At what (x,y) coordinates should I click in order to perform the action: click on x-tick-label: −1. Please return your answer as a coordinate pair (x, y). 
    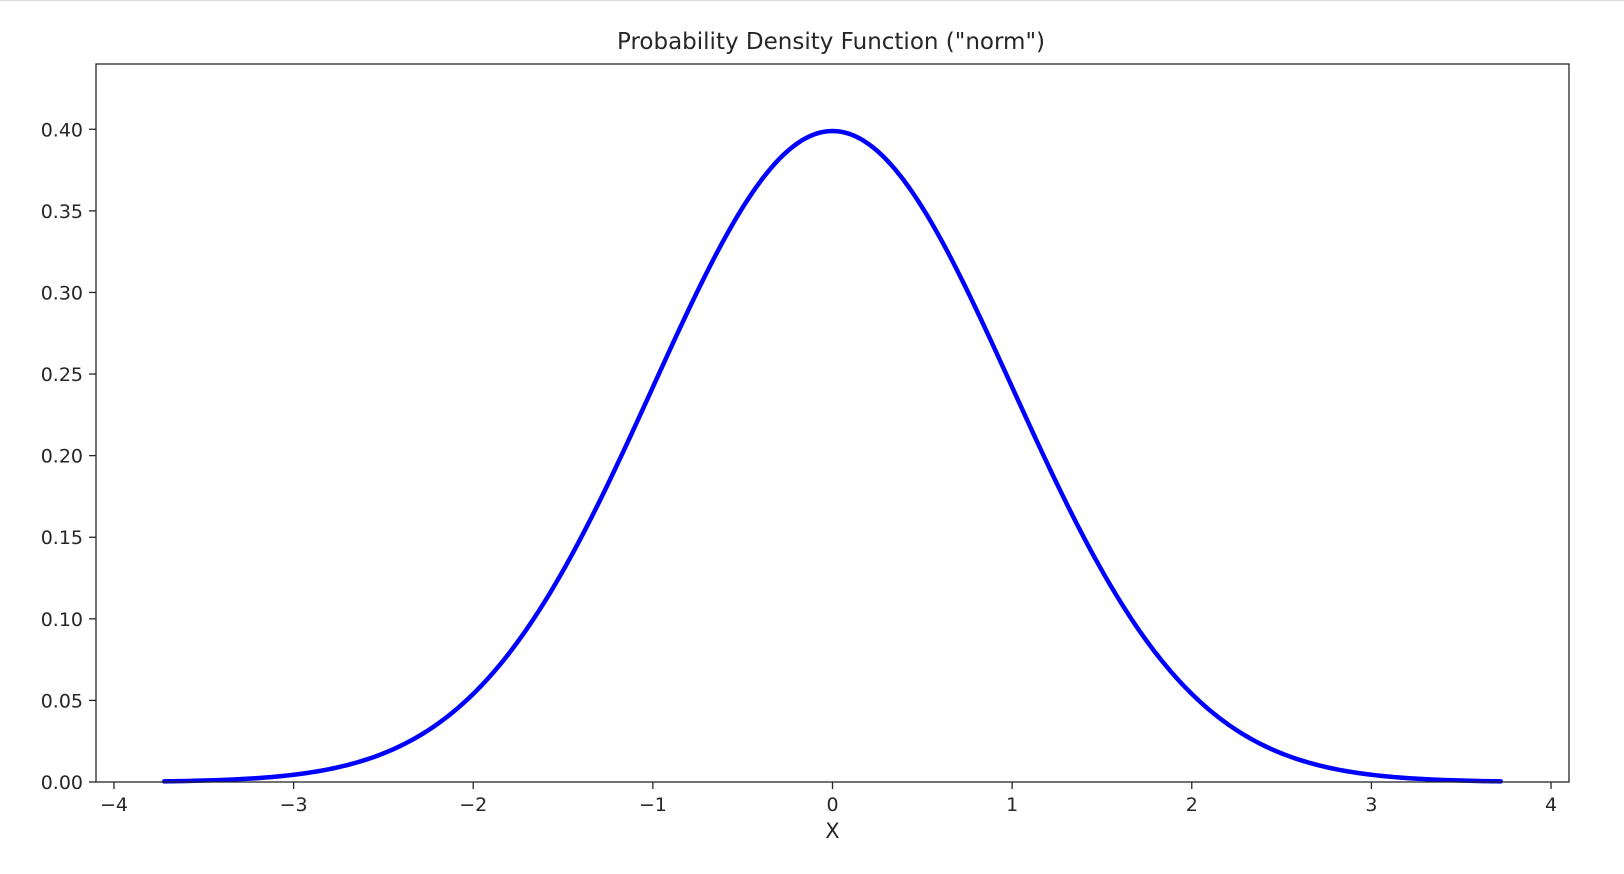
    Looking at the image, I should click on (653, 805).